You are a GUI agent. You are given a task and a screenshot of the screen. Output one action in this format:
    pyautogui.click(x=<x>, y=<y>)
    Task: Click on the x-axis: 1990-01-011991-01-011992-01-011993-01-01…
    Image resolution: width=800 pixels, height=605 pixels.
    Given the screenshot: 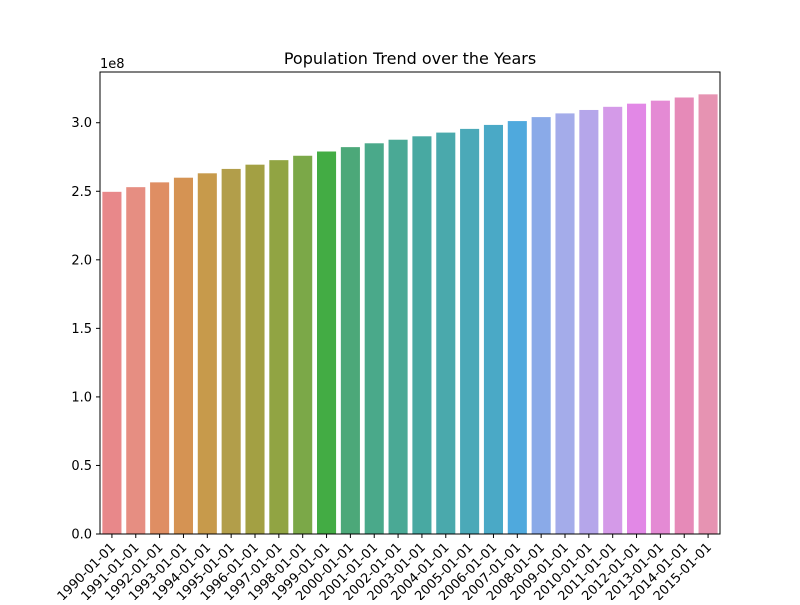 What is the action you would take?
    pyautogui.click(x=385, y=569)
    